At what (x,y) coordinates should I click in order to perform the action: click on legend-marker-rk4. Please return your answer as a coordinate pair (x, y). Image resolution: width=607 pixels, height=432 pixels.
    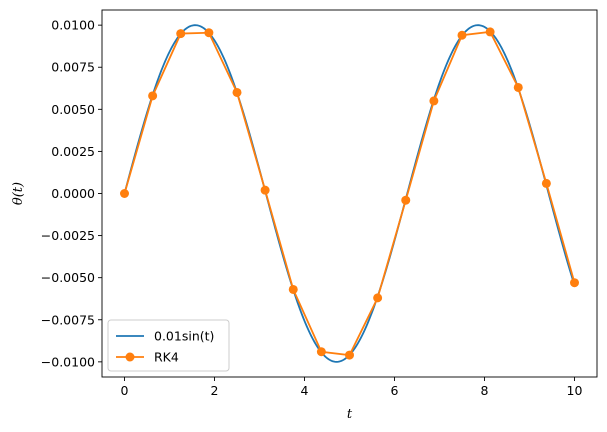
    Looking at the image, I should click on (130, 357).